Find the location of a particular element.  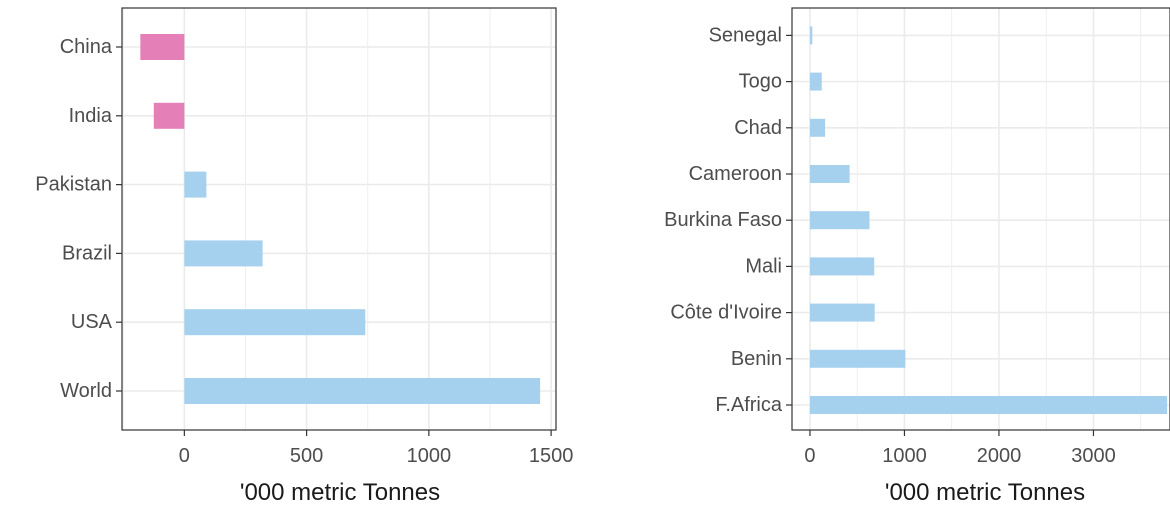

y-tick-label: Pakistan is located at coordinates (73, 185).